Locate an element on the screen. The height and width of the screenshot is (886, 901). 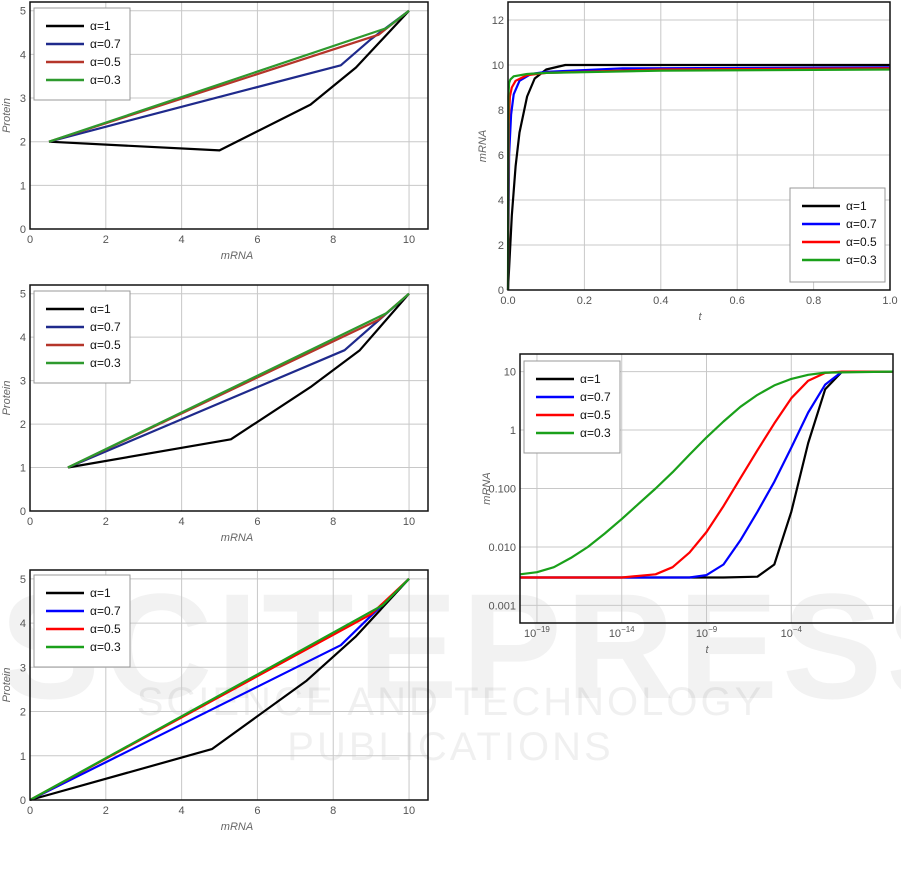
x-tick-label: 0.0 is located at coordinates (507, 301).